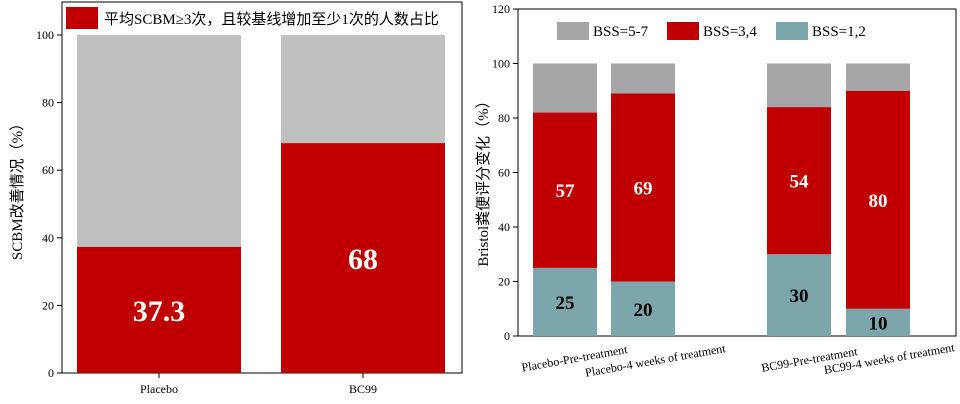 Image resolution: width=960 pixels, height=404 pixels. What do you see at coordinates (501, 64) in the screenshot?
I see `right-y-tick-label: 100` at bounding box center [501, 64].